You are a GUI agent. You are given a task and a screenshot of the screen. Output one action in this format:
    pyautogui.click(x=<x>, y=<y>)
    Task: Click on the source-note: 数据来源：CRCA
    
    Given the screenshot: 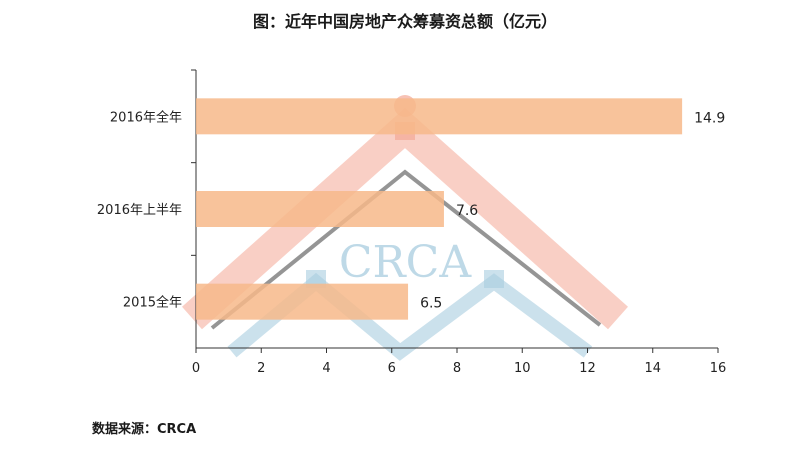 What is the action you would take?
    pyautogui.click(x=144, y=429)
    